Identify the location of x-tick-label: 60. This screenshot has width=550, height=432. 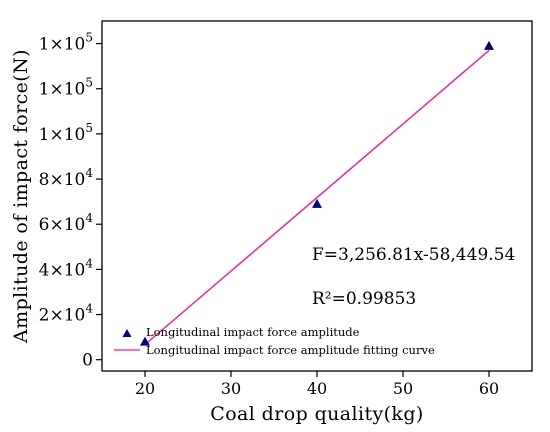
(489, 388).